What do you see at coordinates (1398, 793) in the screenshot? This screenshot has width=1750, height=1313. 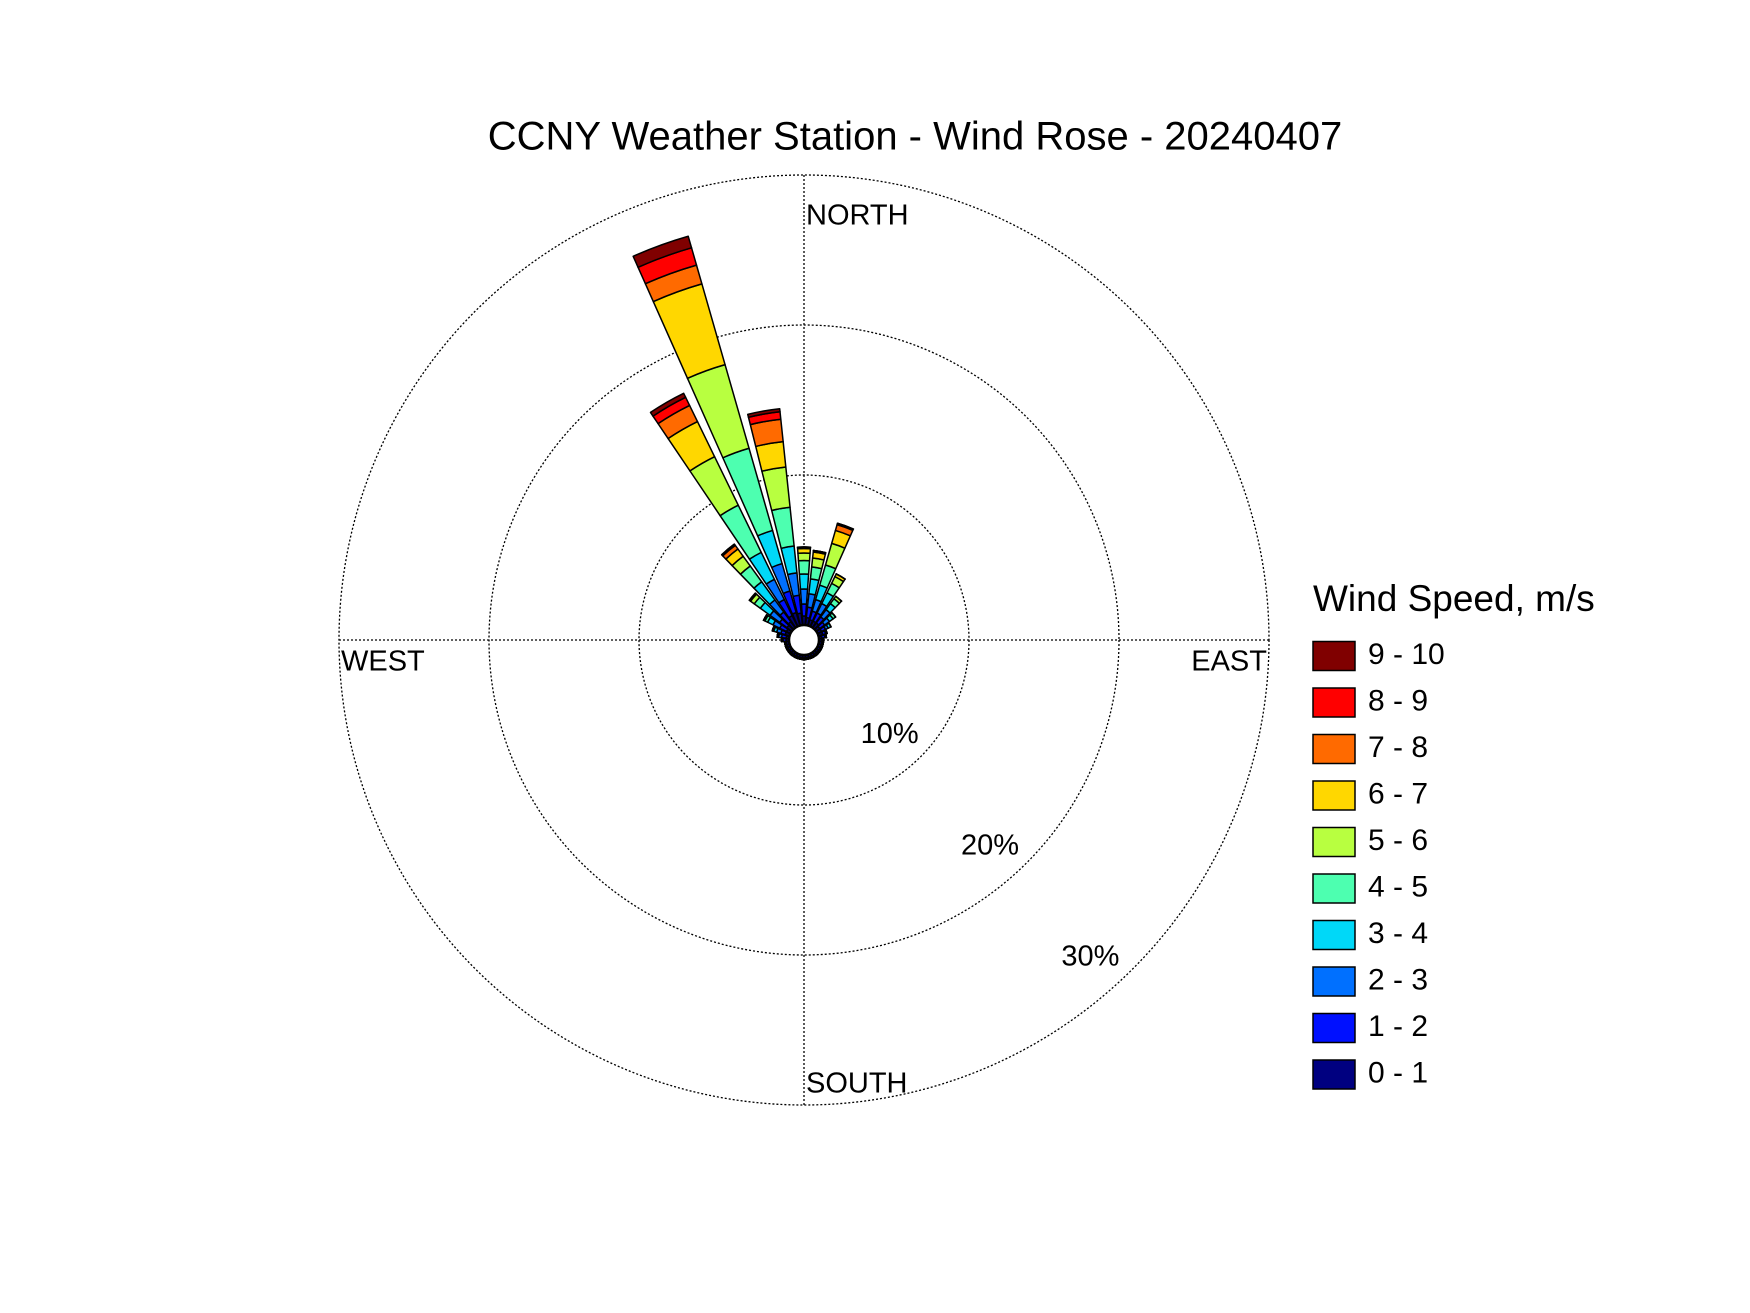 I see `legend-label: 6 - 7` at bounding box center [1398, 793].